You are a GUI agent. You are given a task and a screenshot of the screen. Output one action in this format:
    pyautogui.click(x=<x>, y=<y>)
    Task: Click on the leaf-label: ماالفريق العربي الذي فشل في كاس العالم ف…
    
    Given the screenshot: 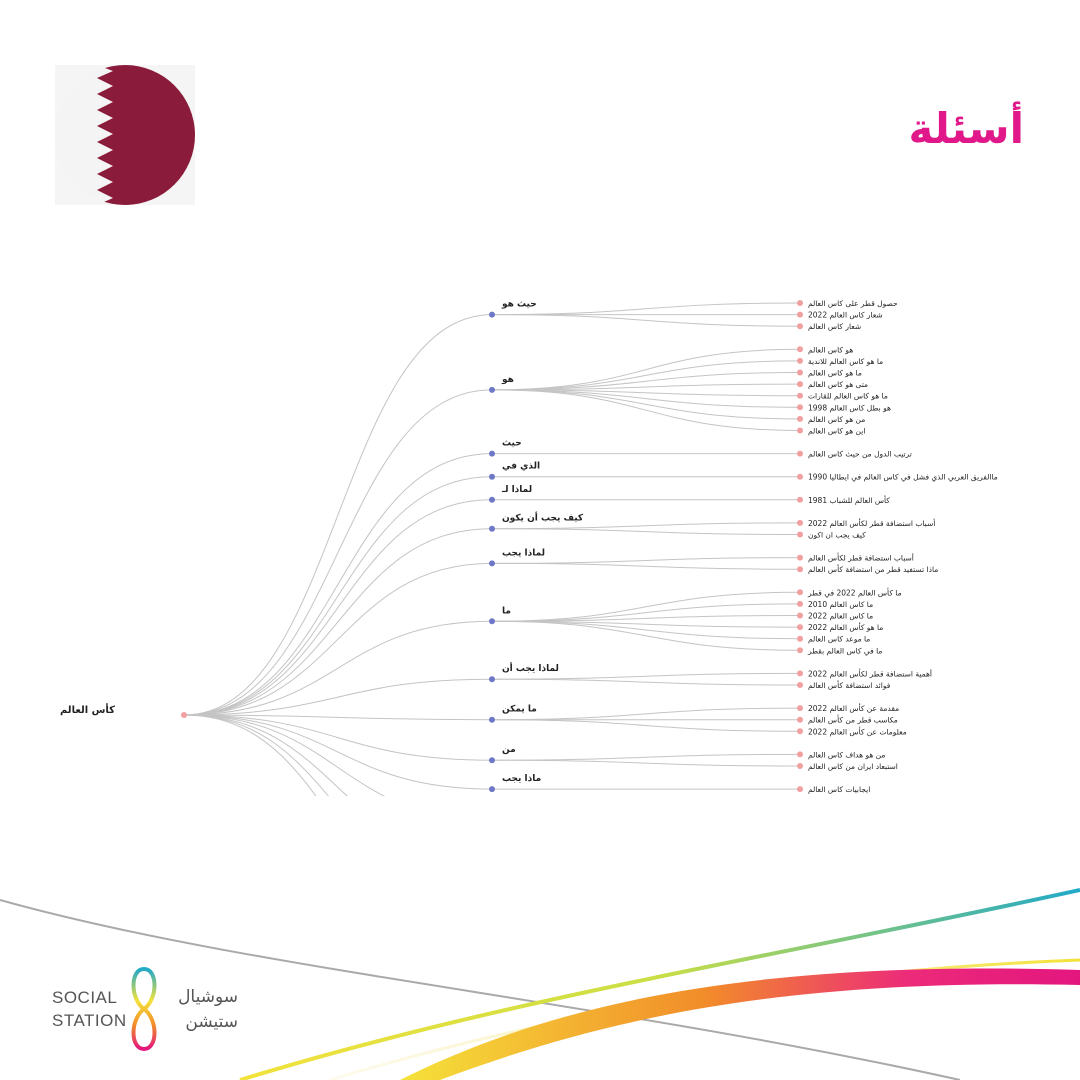 What is the action you would take?
    pyautogui.click(x=903, y=477)
    